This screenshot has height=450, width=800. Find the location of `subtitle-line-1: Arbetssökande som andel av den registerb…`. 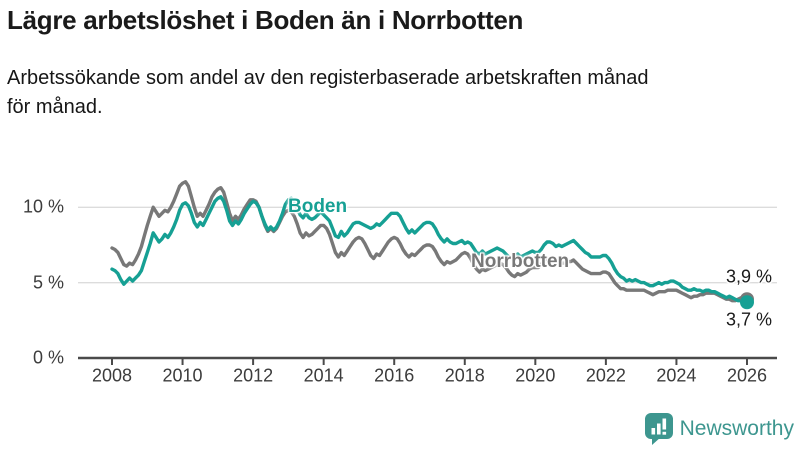

subtitle-line-1: Arbetssökande som andel av den registerb… is located at coordinates (328, 78).